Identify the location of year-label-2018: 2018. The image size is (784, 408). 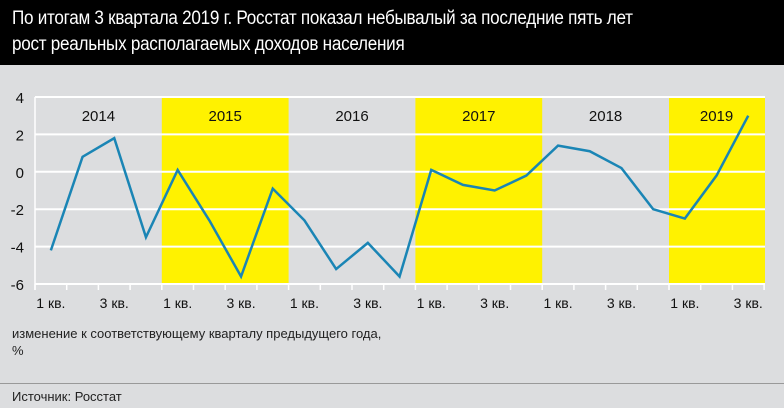
(605, 116).